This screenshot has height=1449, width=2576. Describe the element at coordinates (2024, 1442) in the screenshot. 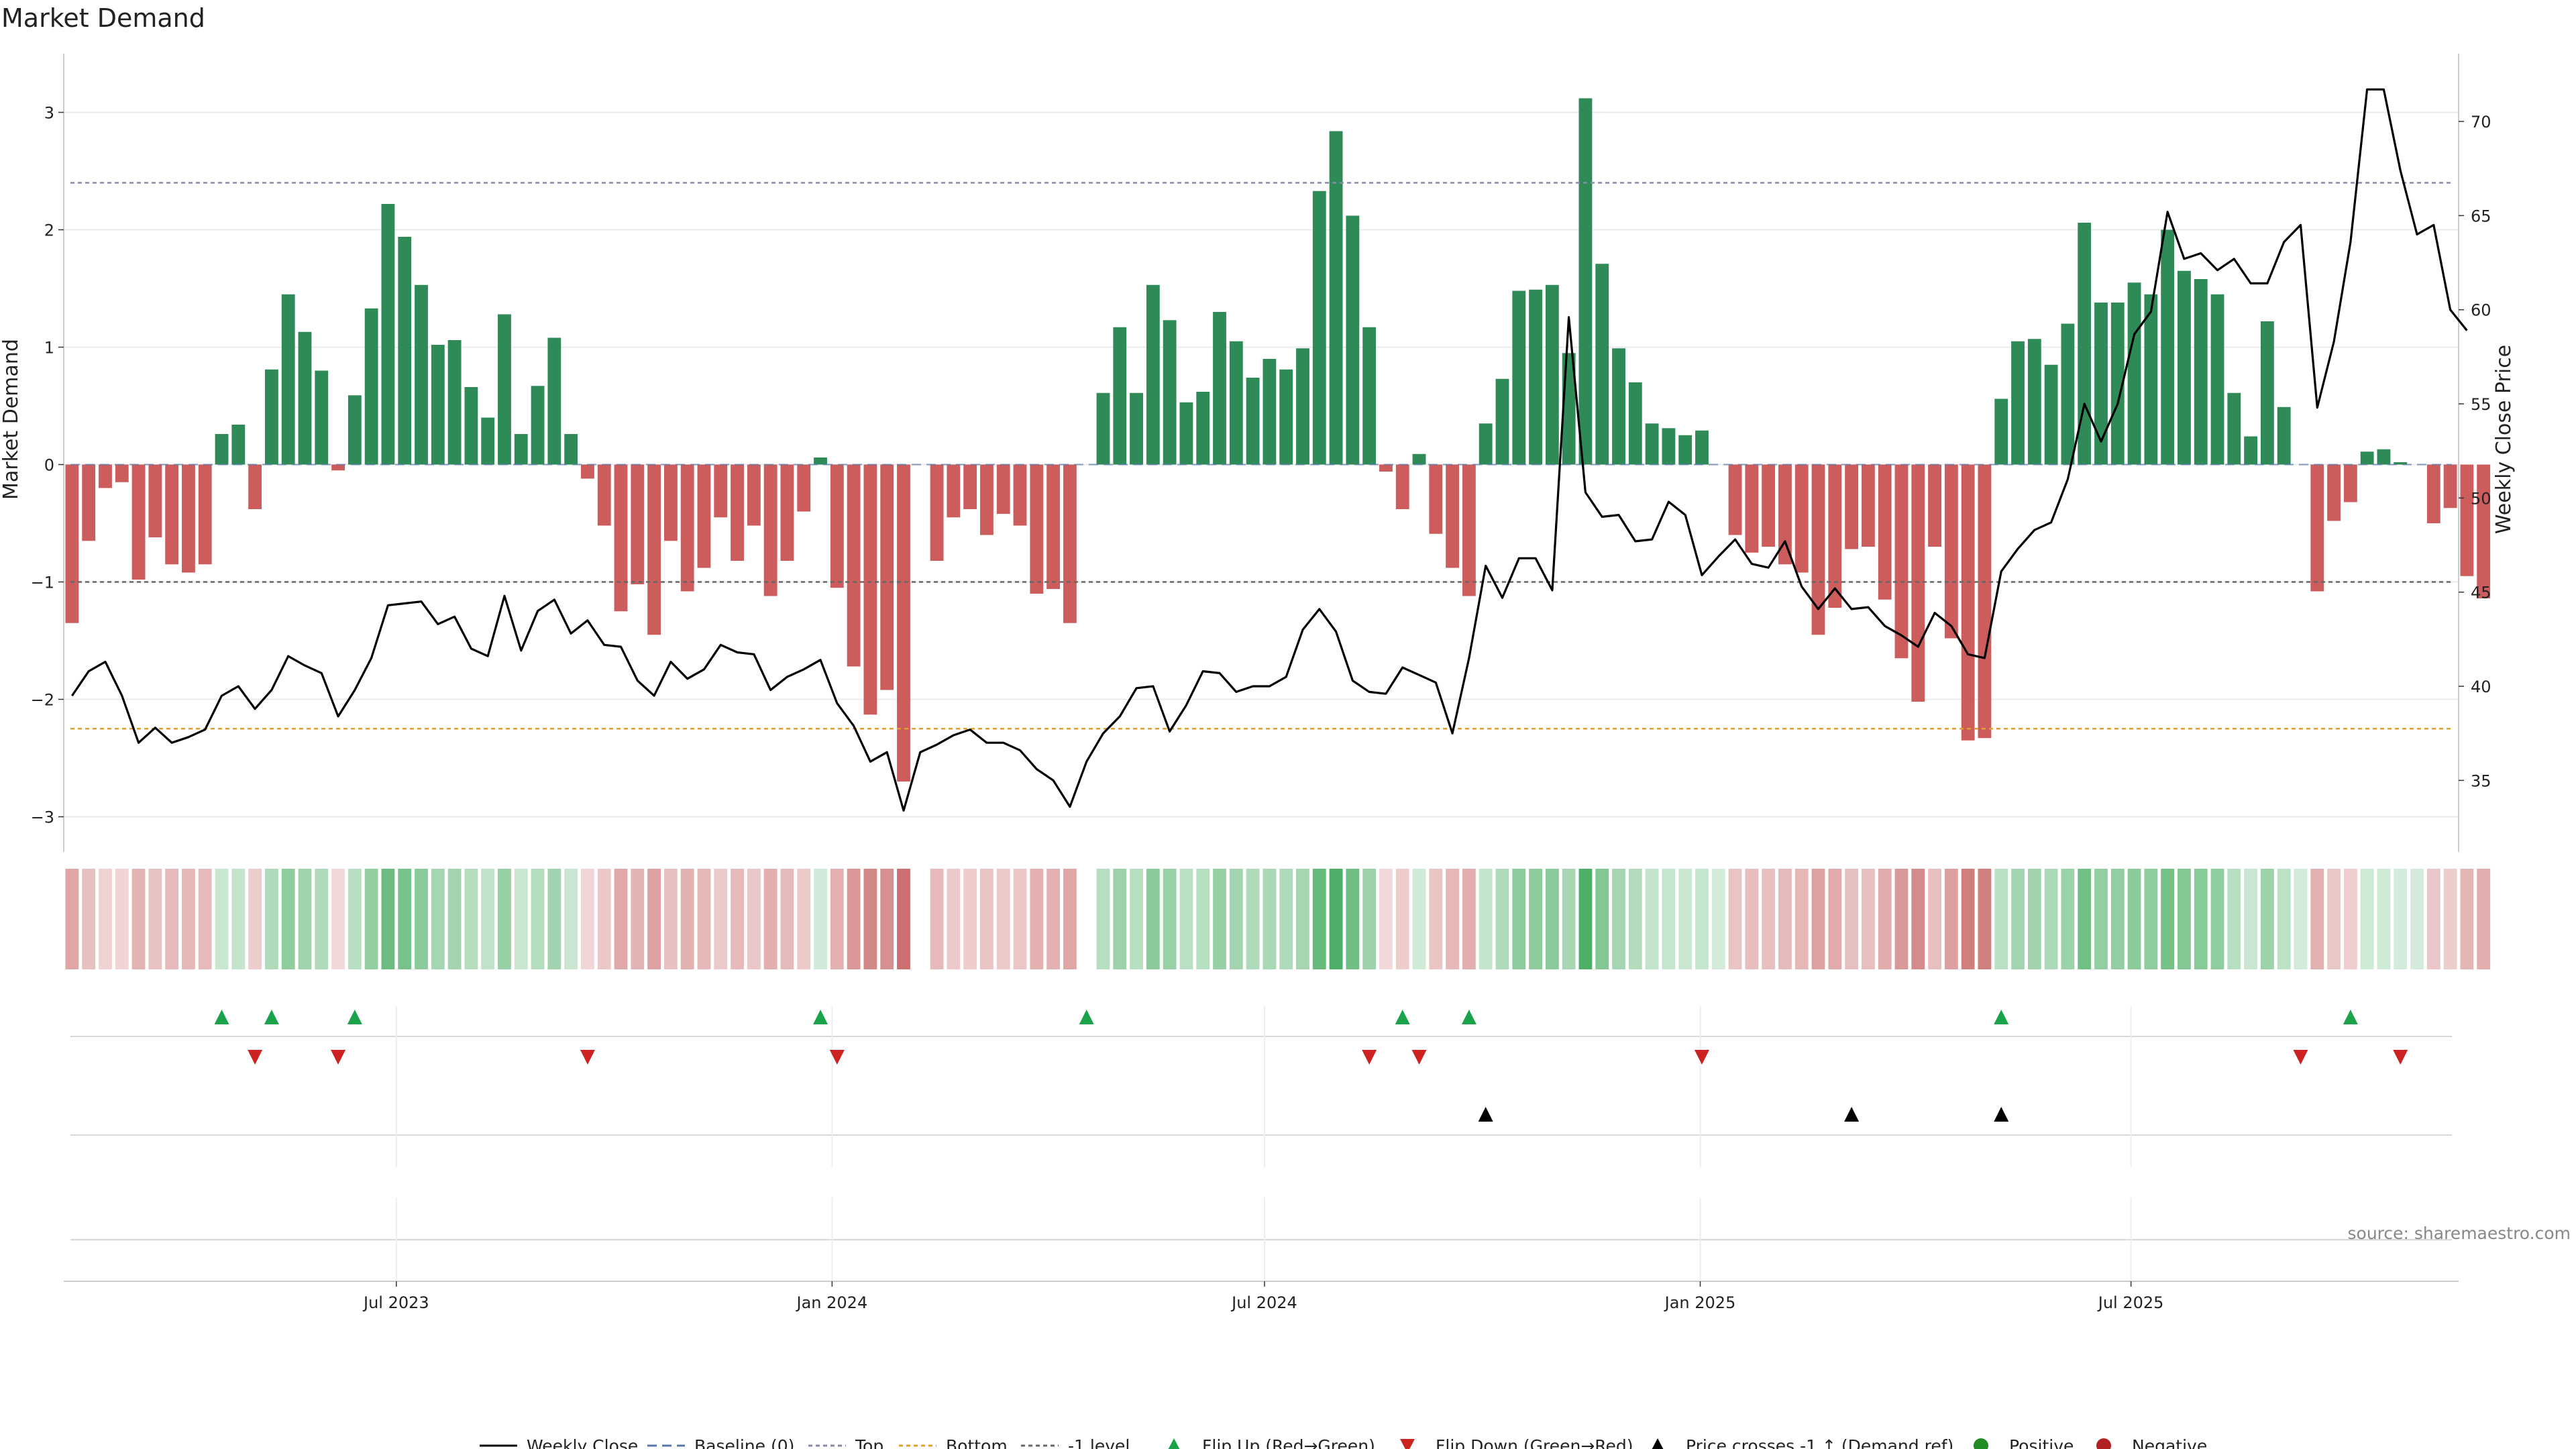

I see `legend-item-positive: Positive` at that location.